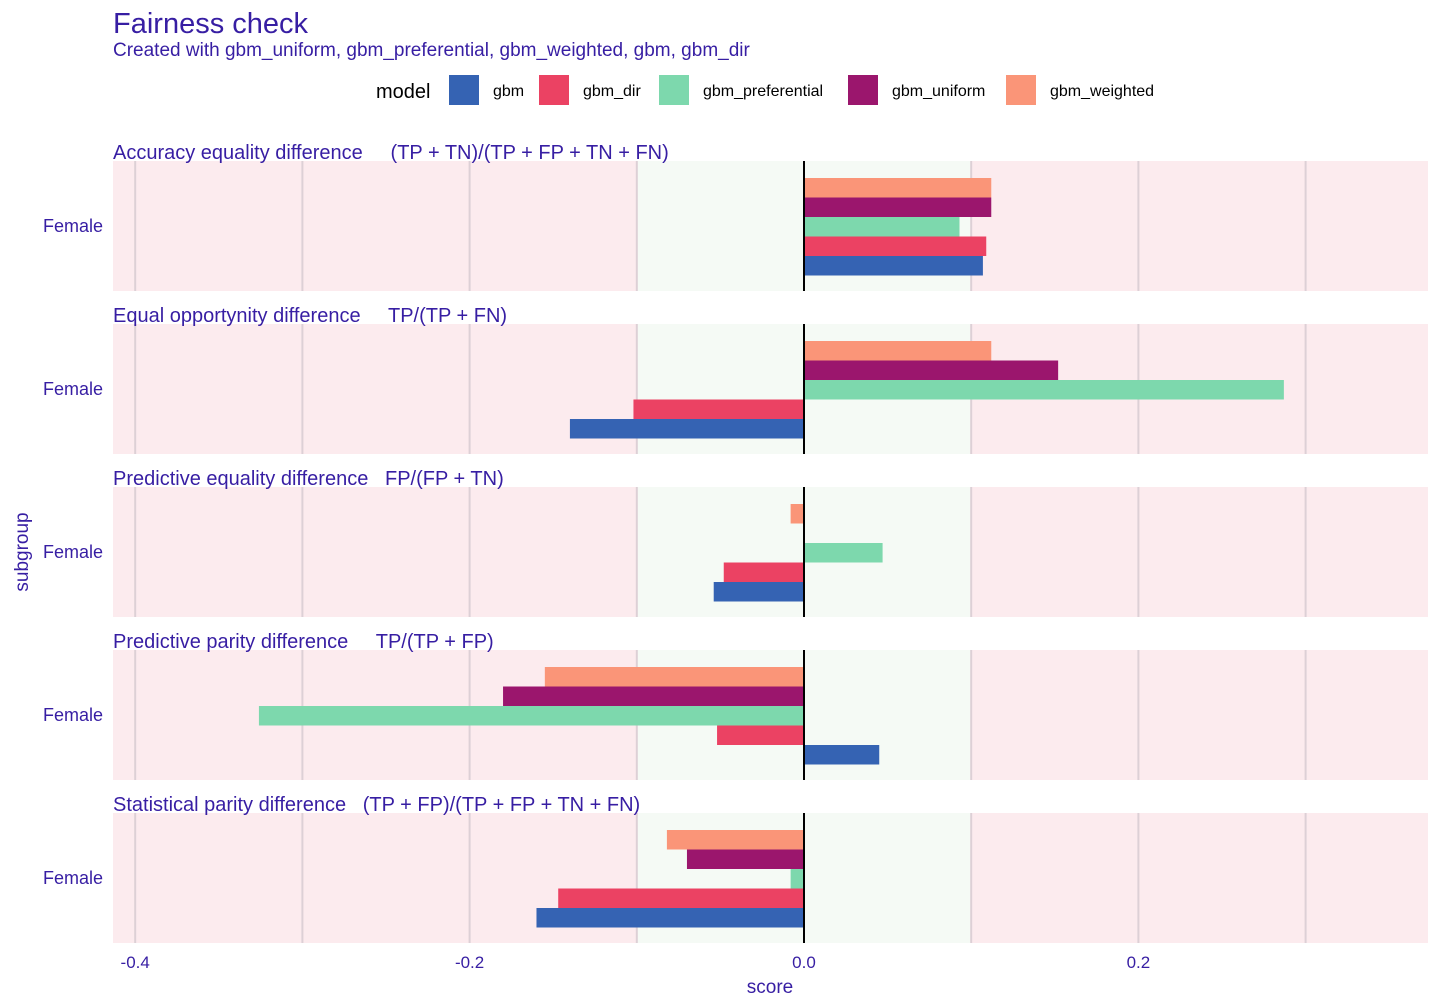 The image size is (1440, 1008). I want to click on legend-swatch-gbm, so click(464, 90).